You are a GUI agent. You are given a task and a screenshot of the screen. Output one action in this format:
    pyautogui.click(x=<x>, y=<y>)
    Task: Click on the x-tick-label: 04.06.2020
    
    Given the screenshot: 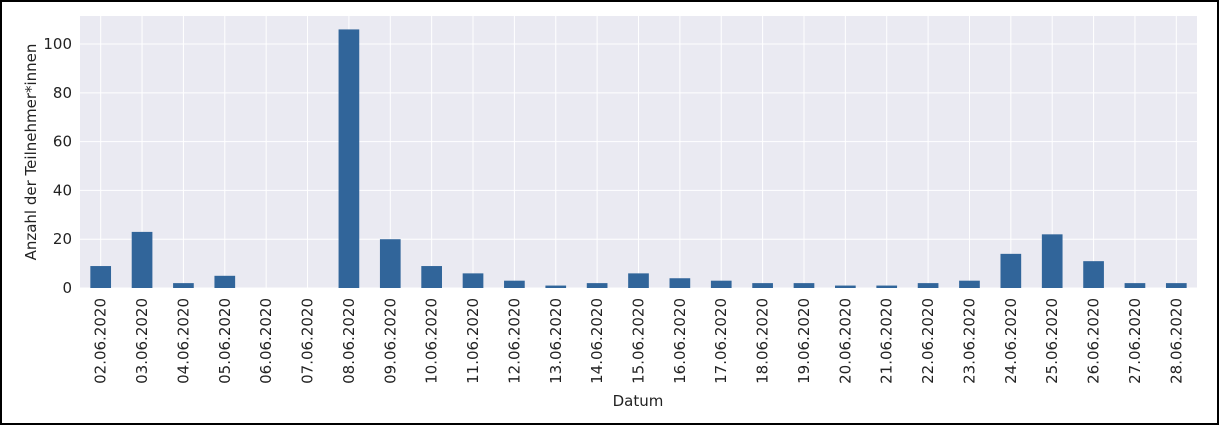 What is the action you would take?
    pyautogui.click(x=183, y=341)
    